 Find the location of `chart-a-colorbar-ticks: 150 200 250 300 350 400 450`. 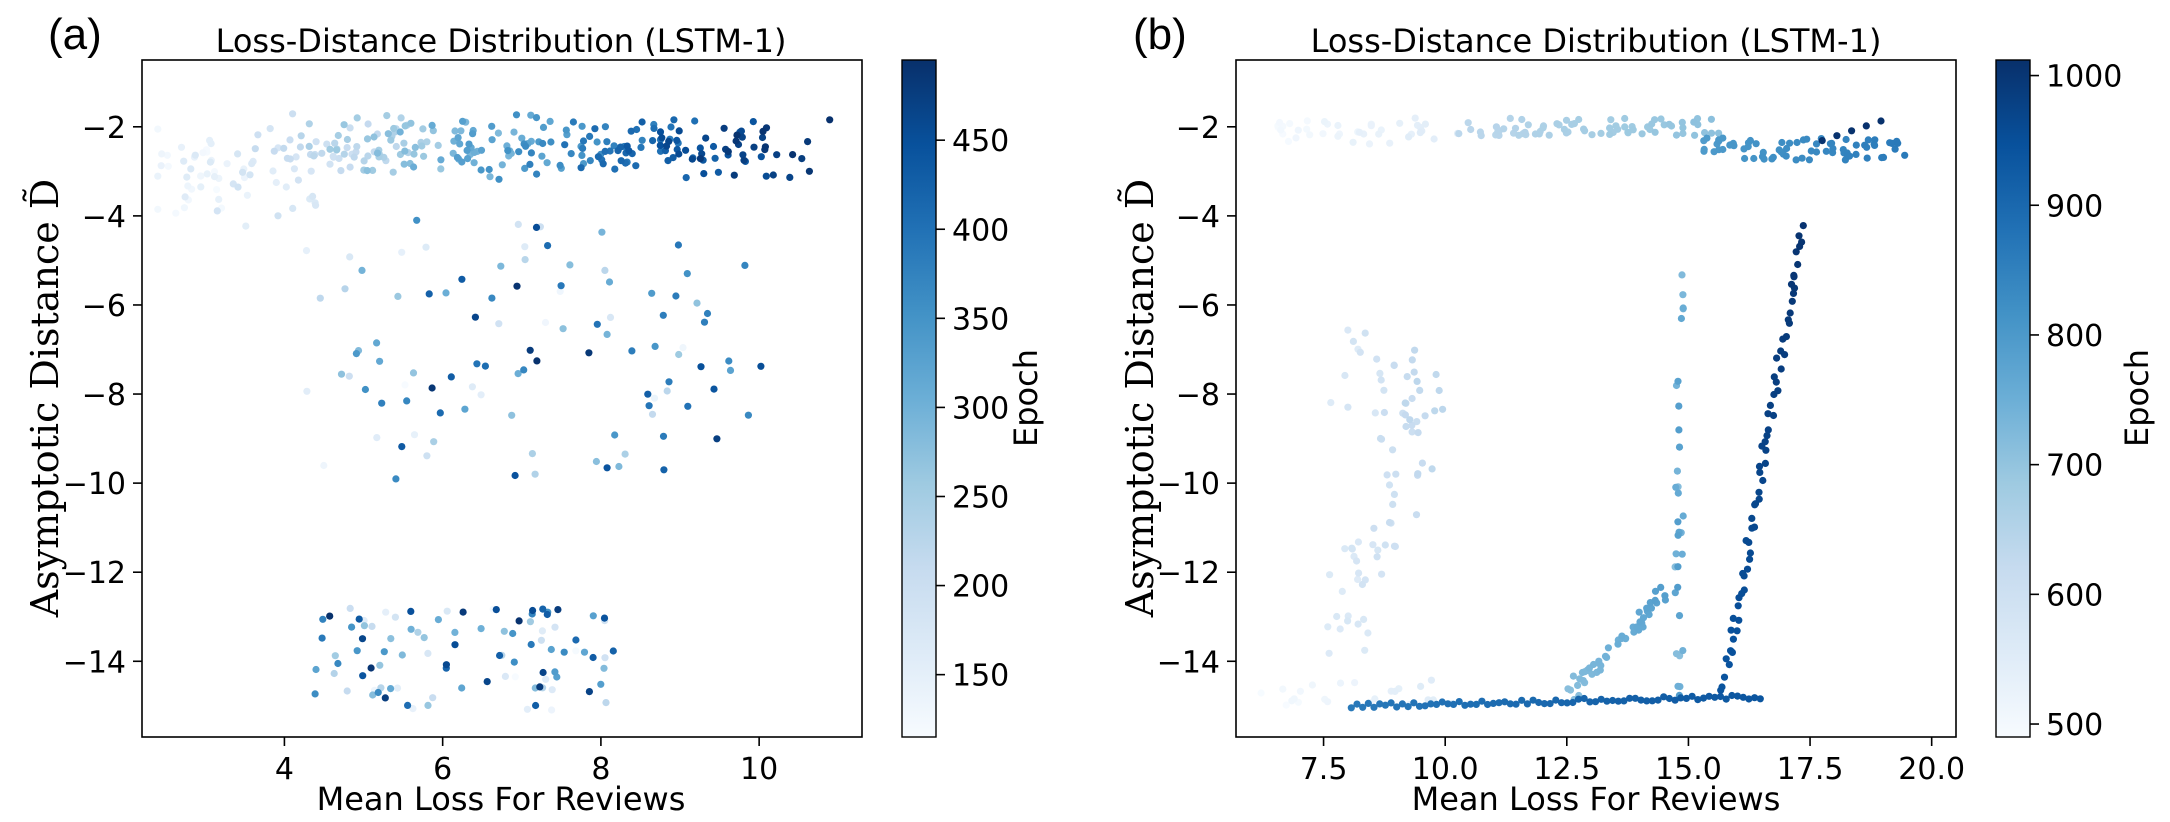

chart-a-colorbar-ticks: 150 200 250 300 350 400 450 is located at coordinates (972, 409).